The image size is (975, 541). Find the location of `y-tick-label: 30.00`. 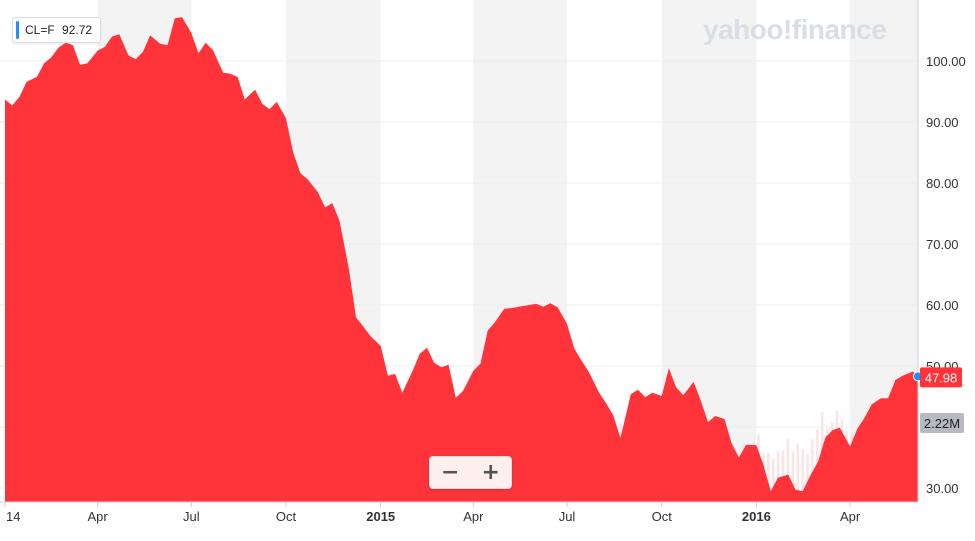

y-tick-label: 30.00 is located at coordinates (942, 488).